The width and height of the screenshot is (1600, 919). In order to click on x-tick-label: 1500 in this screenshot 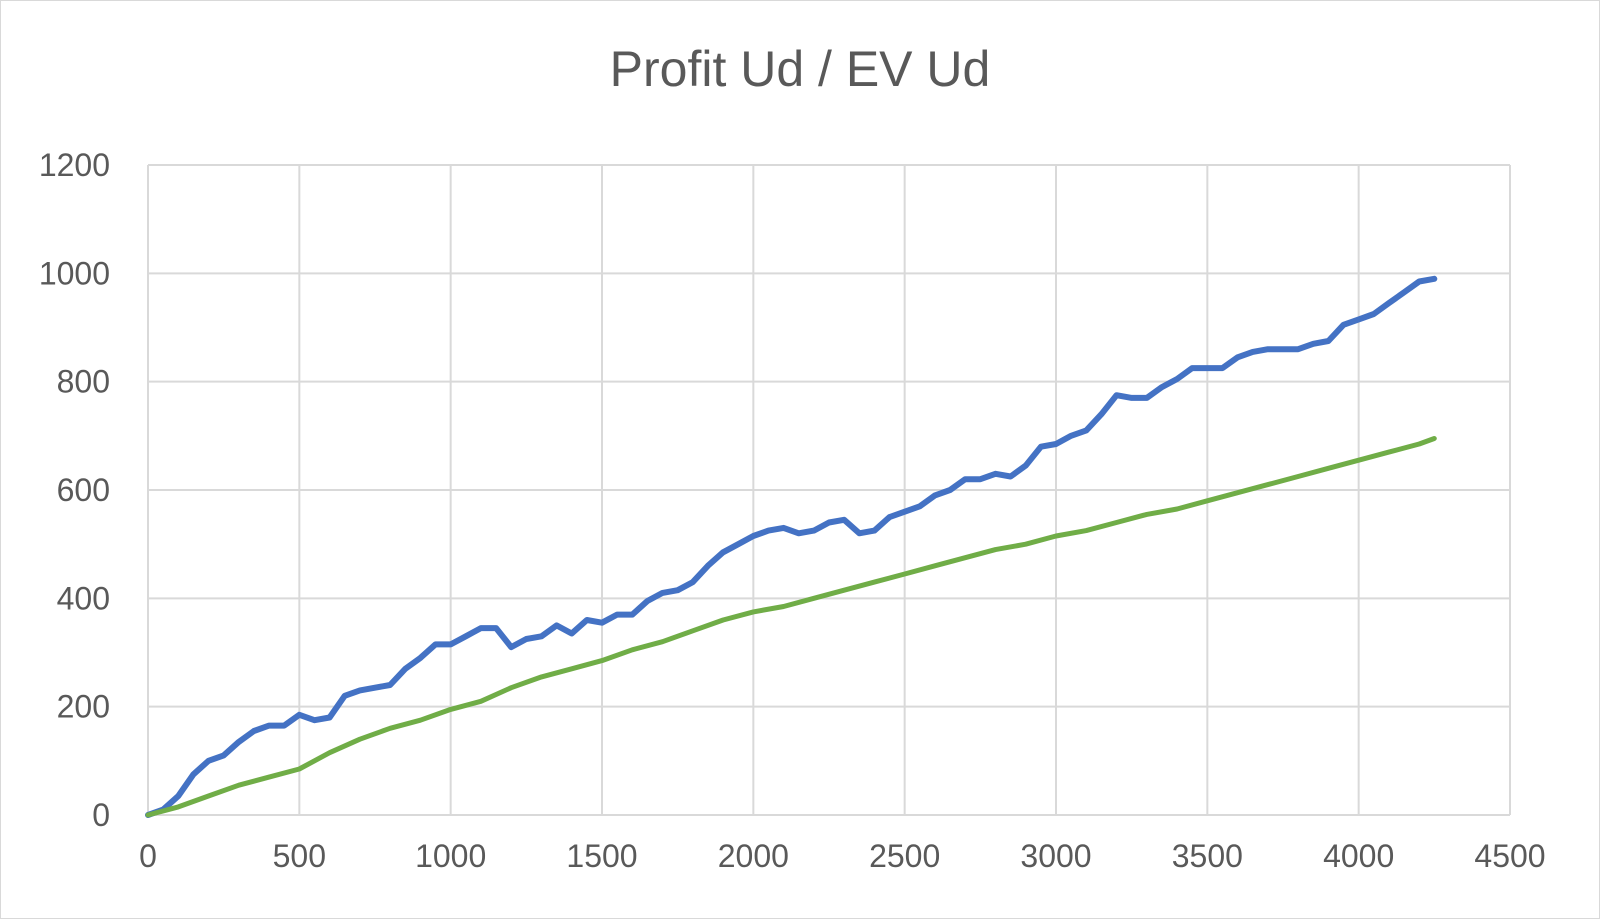, I will do `click(601, 856)`.